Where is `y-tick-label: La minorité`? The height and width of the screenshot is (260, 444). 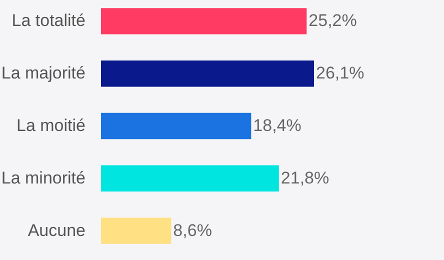
y-tick-label: La minorité is located at coordinates (43, 178).